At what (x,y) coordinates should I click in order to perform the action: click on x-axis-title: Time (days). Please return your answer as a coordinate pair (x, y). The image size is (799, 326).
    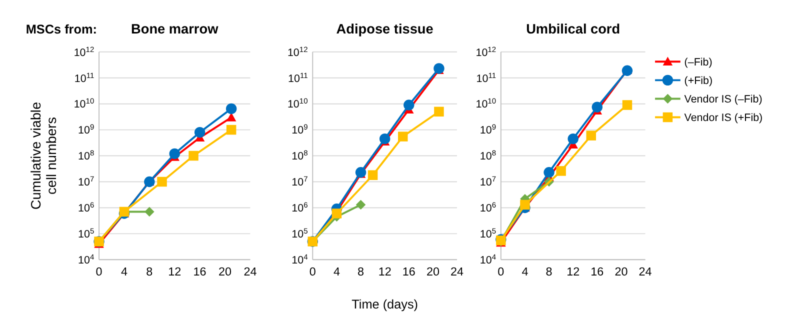
    Looking at the image, I should click on (385, 304).